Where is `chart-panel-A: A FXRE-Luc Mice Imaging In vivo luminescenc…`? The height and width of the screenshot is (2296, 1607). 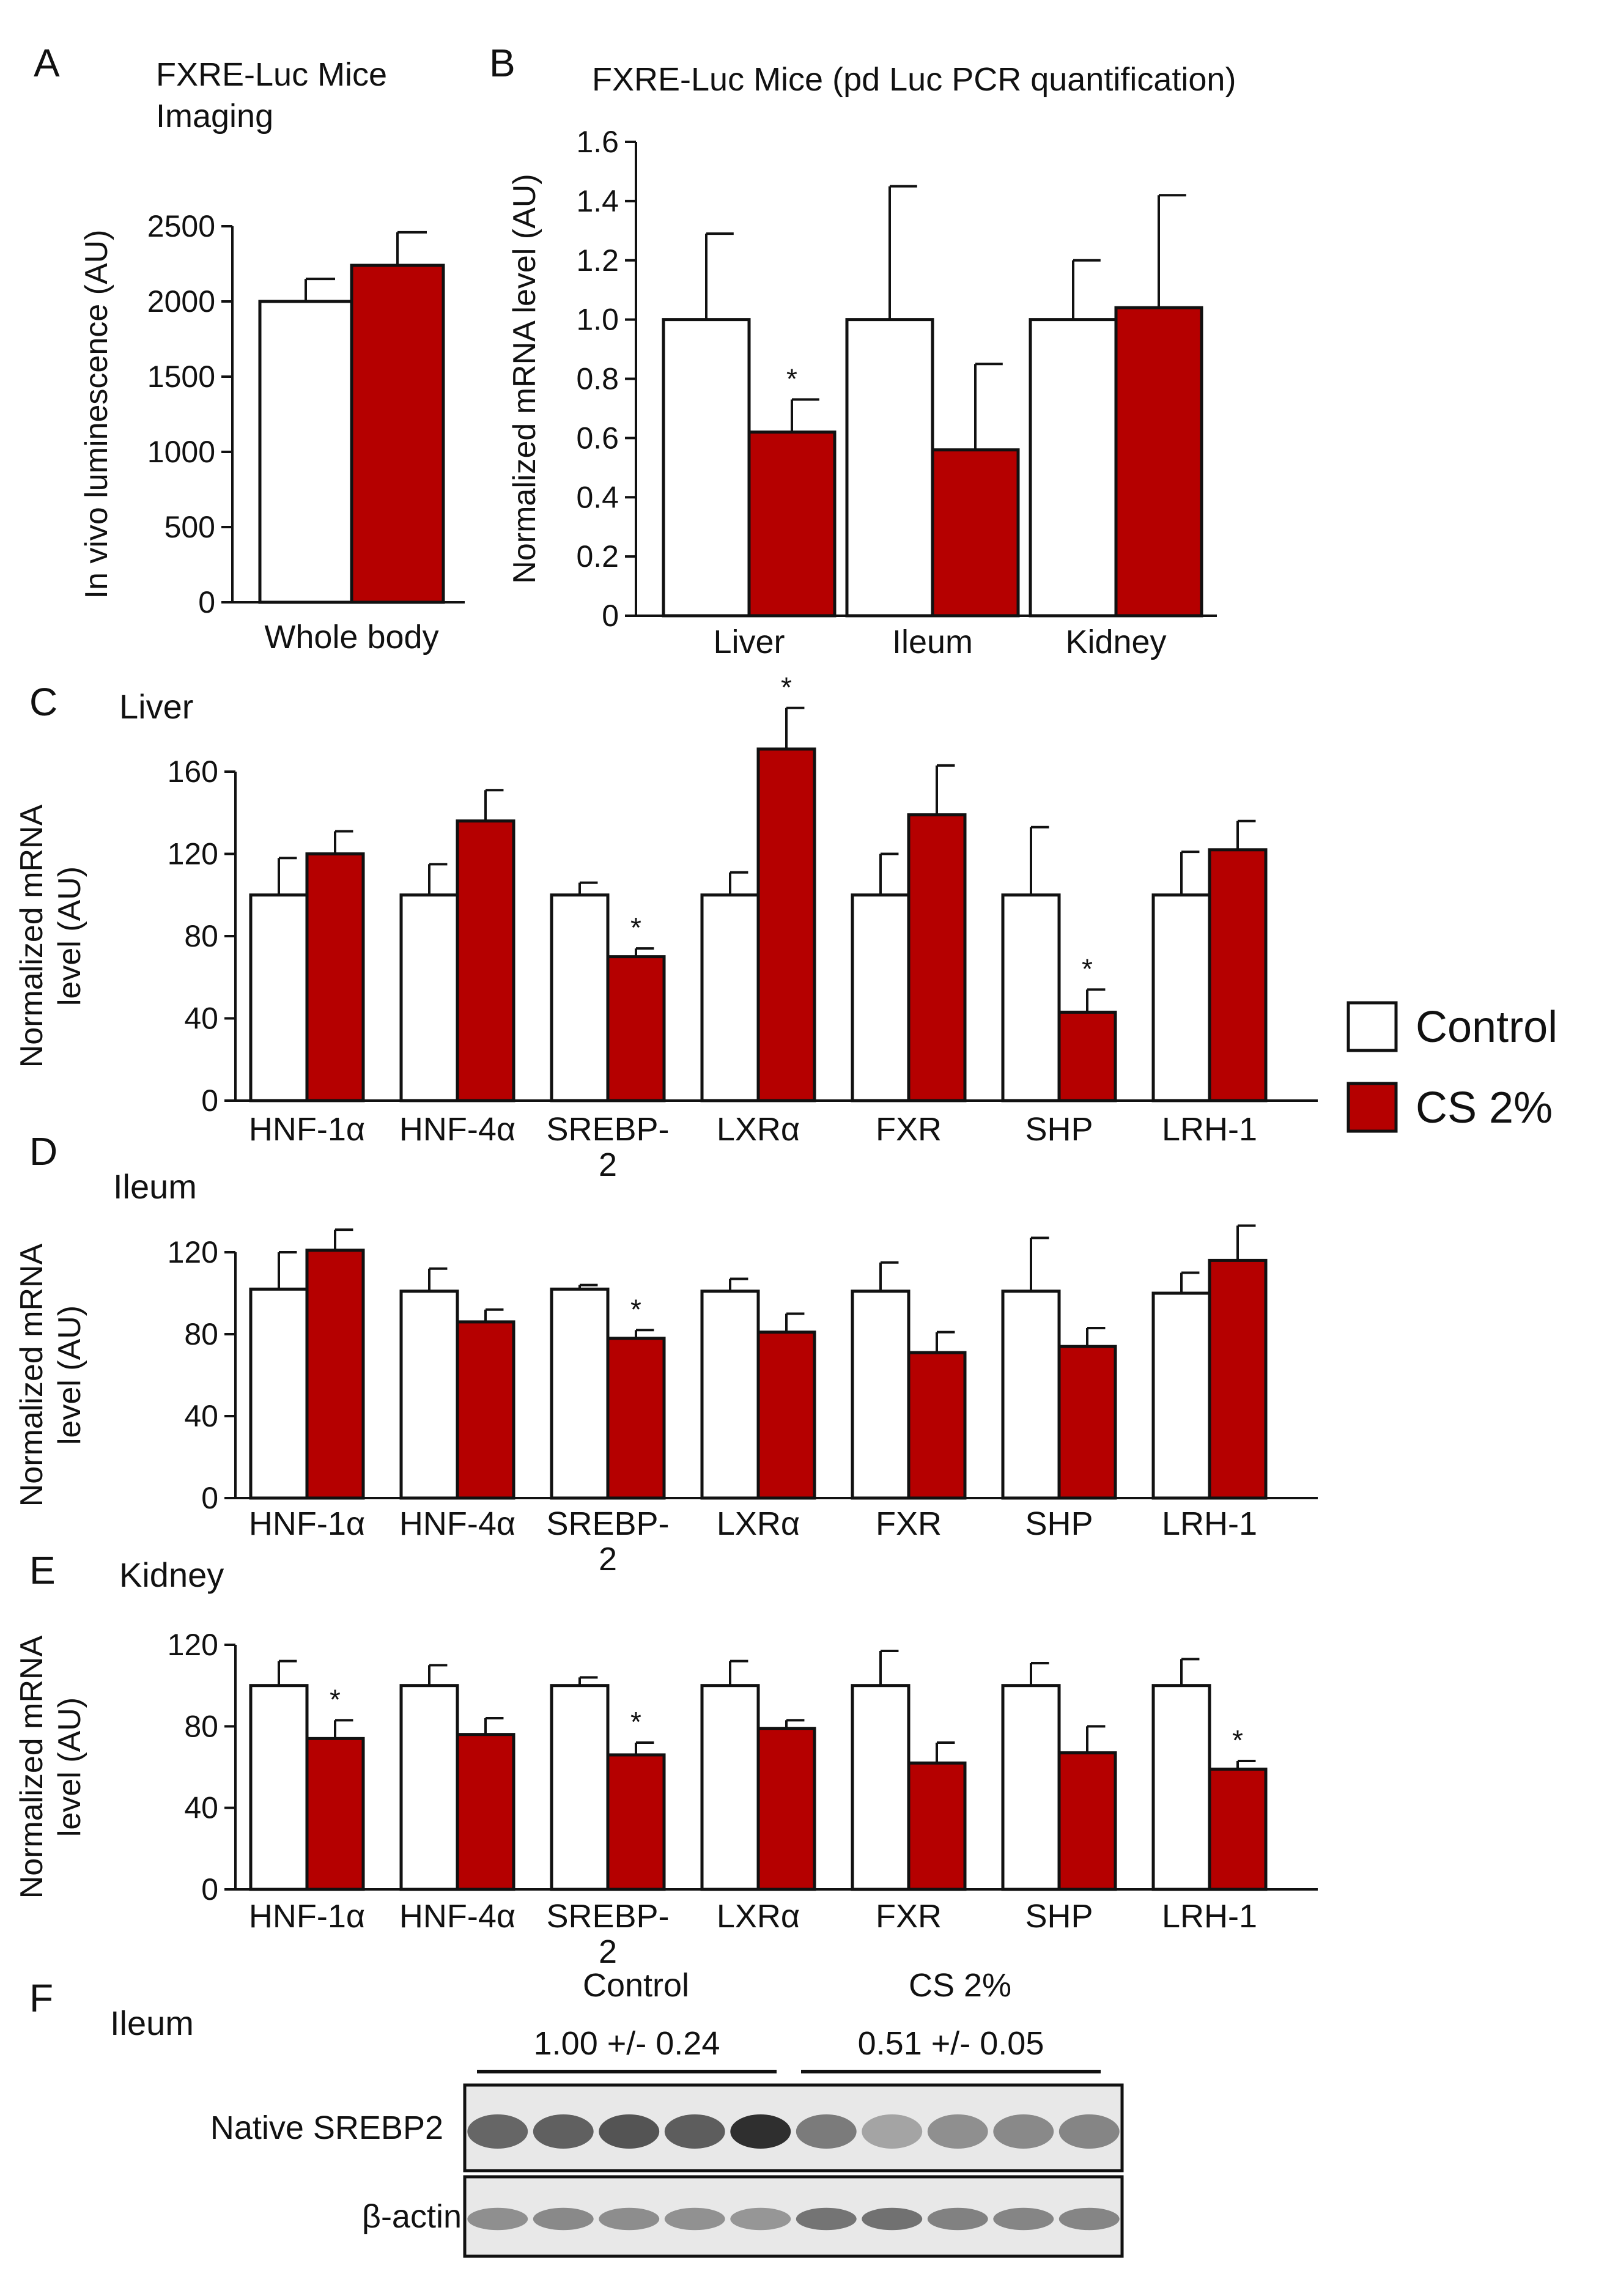 chart-panel-A: A FXRE-Luc Mice Imaging In vivo luminescenc… is located at coordinates (249, 348).